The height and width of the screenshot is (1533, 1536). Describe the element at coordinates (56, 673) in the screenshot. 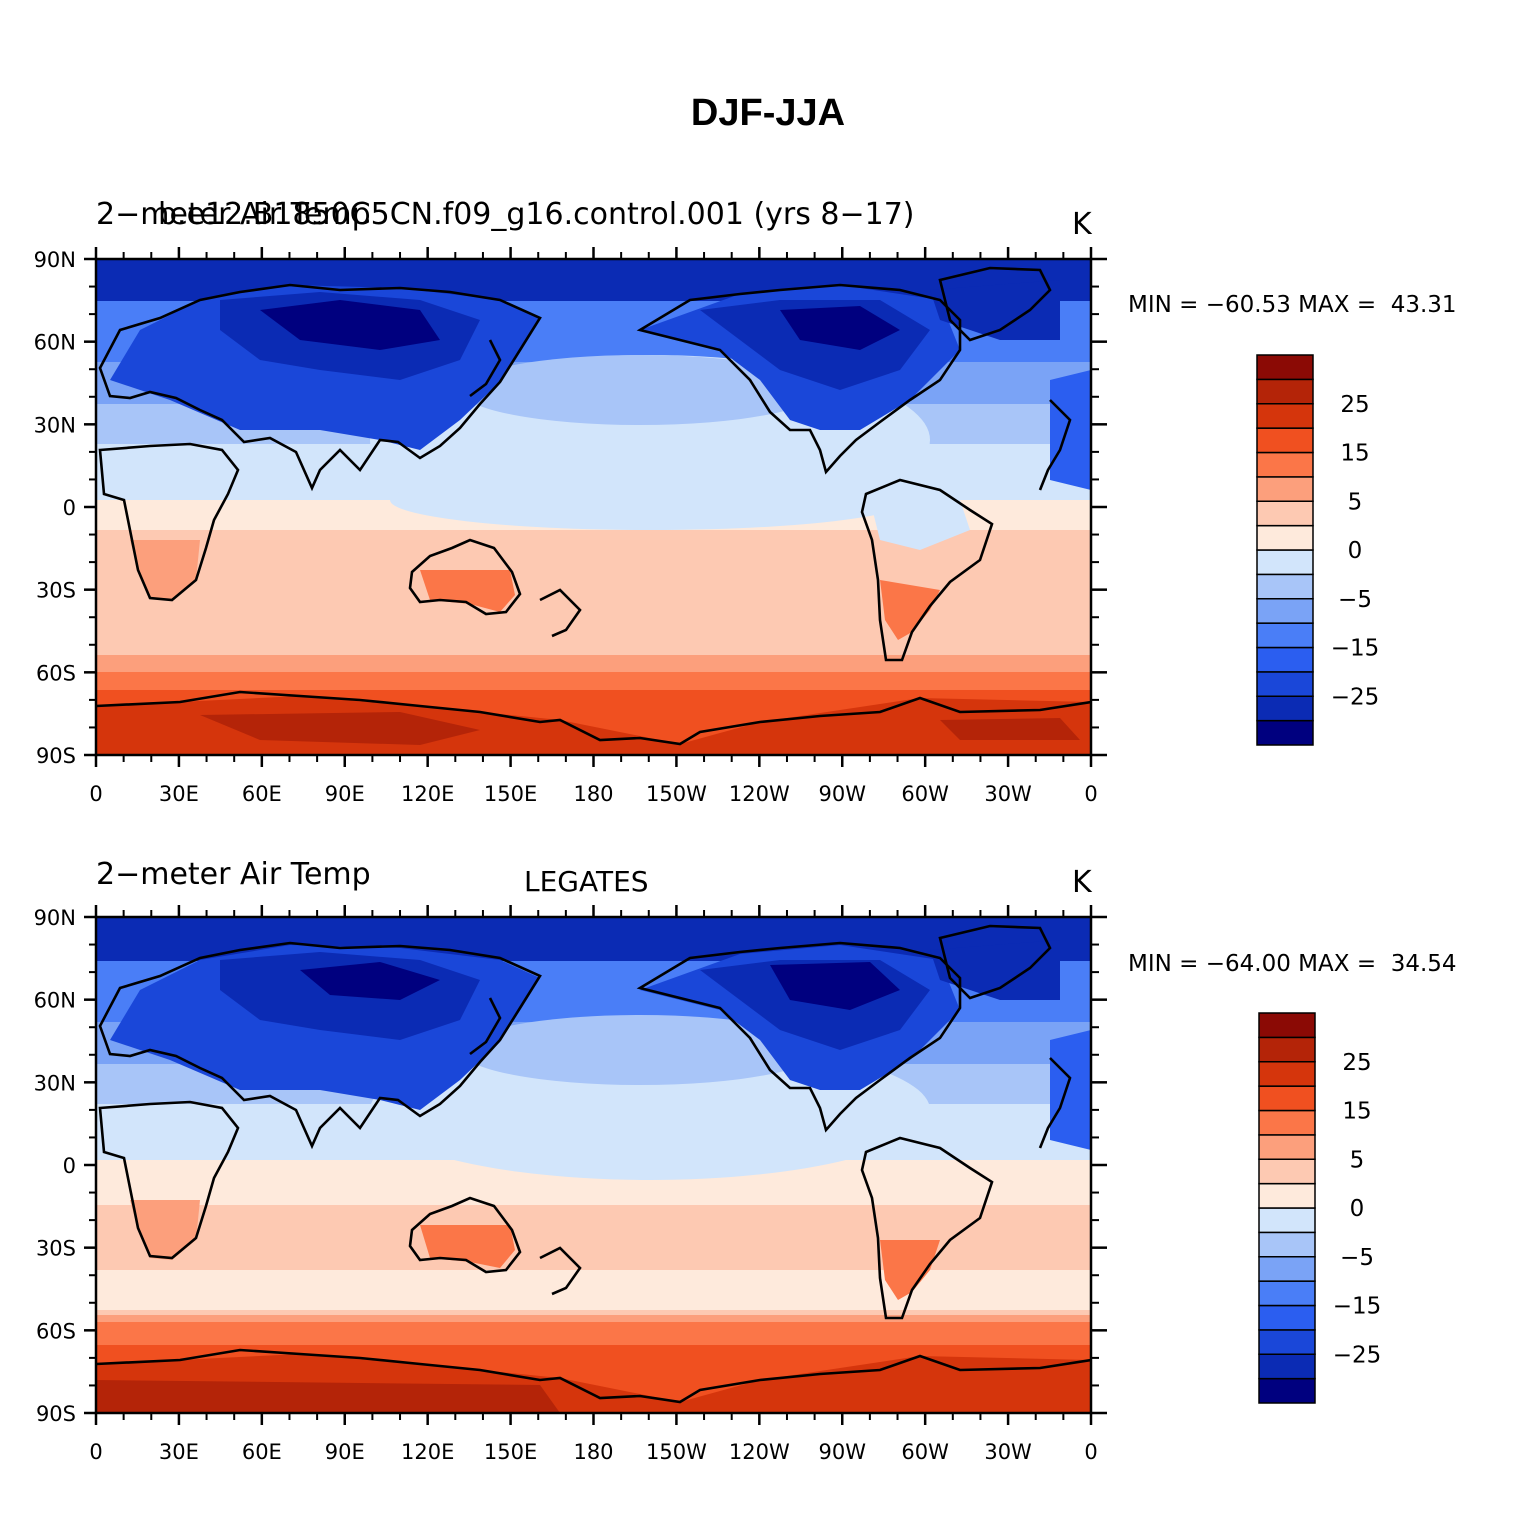

I see `panel1-lat-label: 60S` at that location.